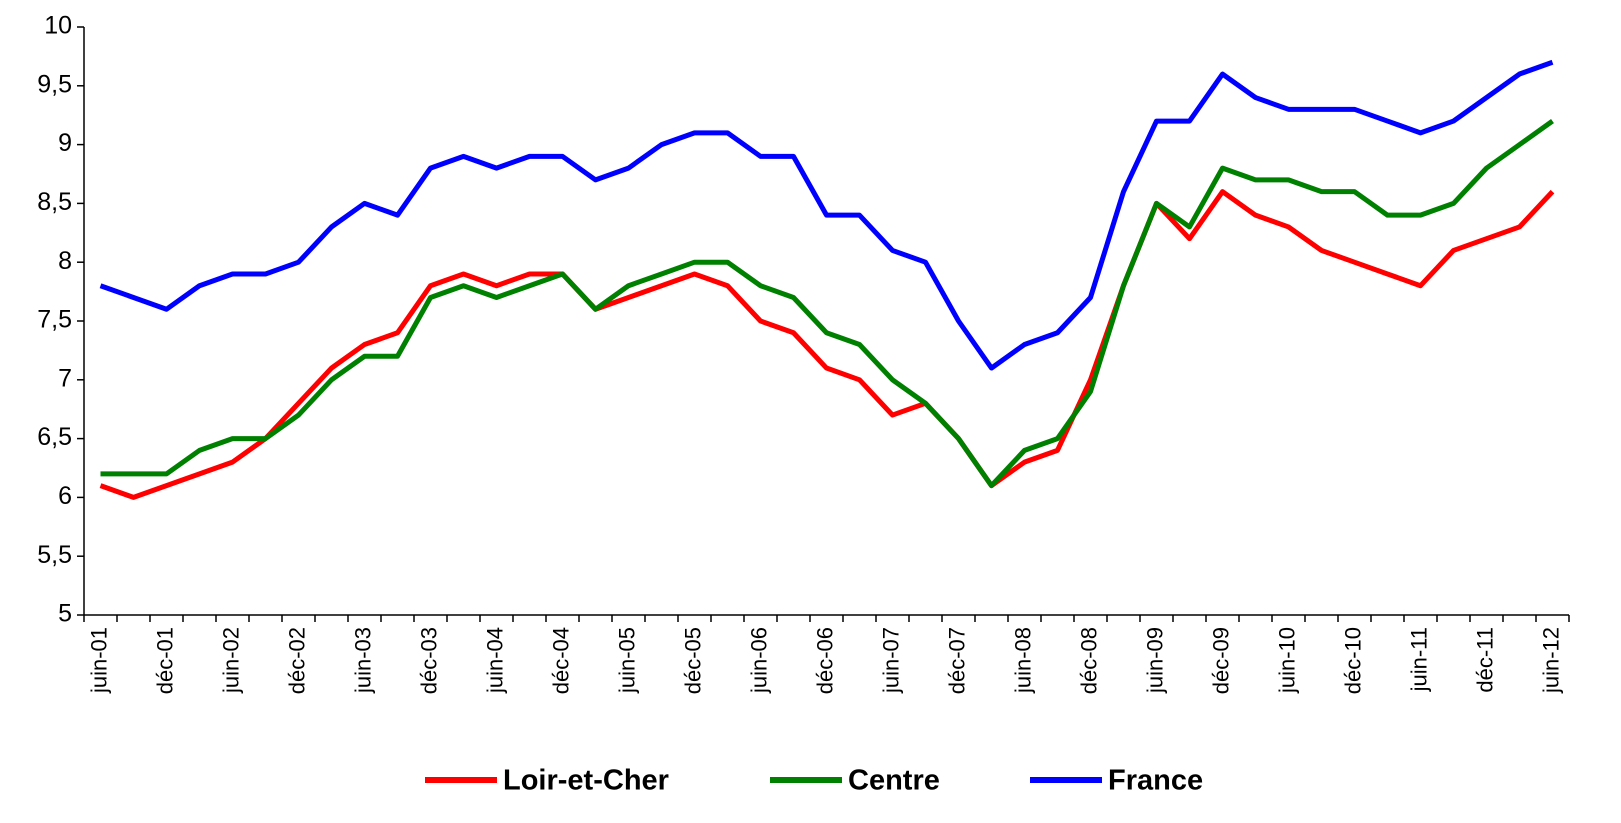 This screenshot has width=1621, height=823. Describe the element at coordinates (1088, 660) in the screenshot. I see `x-tick-label: déc-08` at that location.